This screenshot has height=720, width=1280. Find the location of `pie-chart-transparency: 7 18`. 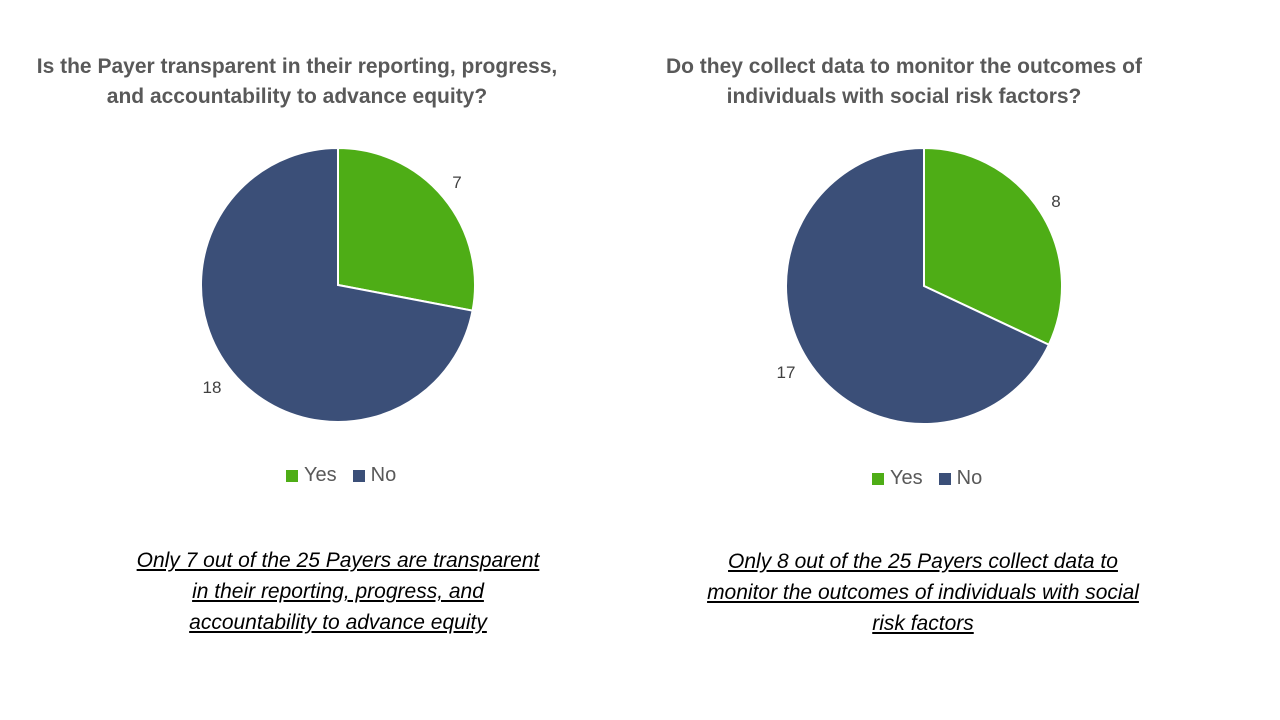

pie-chart-transparency: 7 18 is located at coordinates (338, 284).